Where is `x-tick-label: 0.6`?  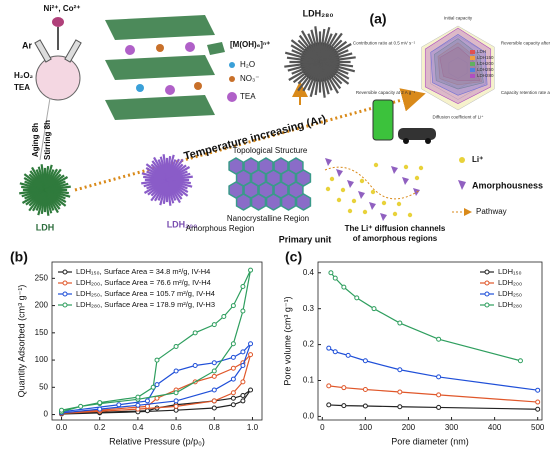
x-tick-label: 0.6 is located at coordinates (177, 427).